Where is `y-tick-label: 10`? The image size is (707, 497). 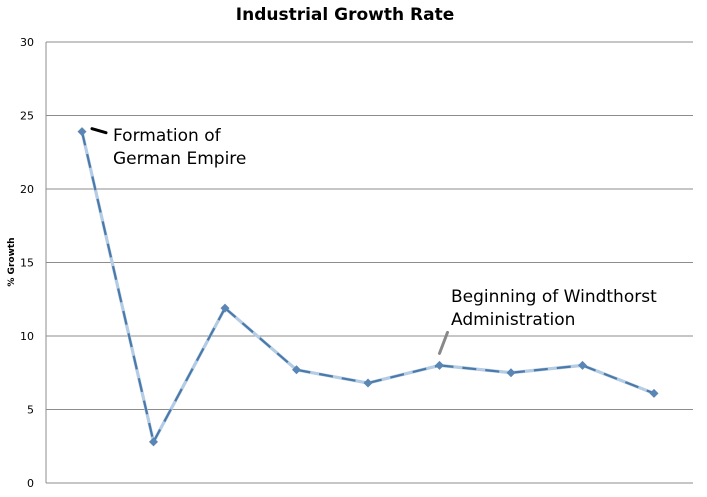 y-tick-label: 10 is located at coordinates (27, 336).